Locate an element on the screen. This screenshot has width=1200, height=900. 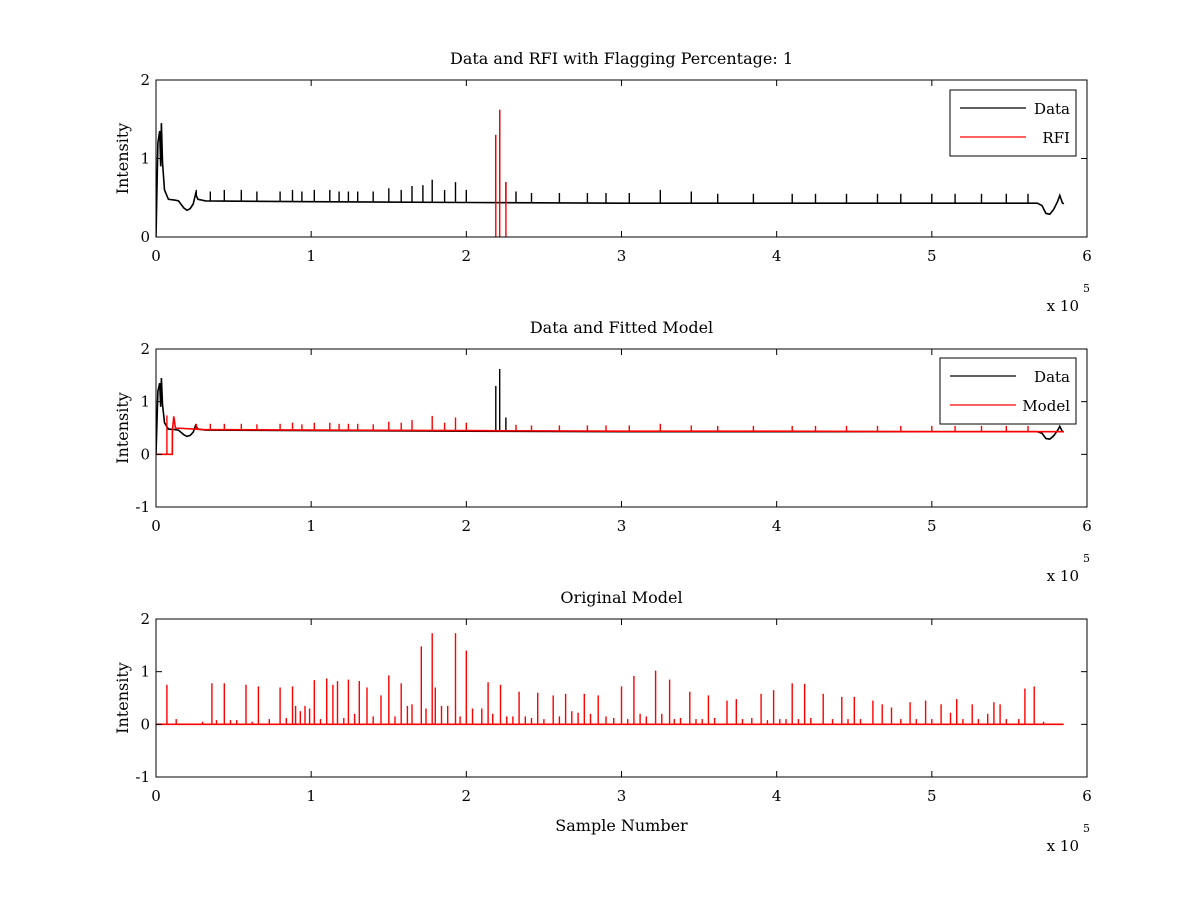
panel-2-legend: Data Model is located at coordinates (1008, 391).